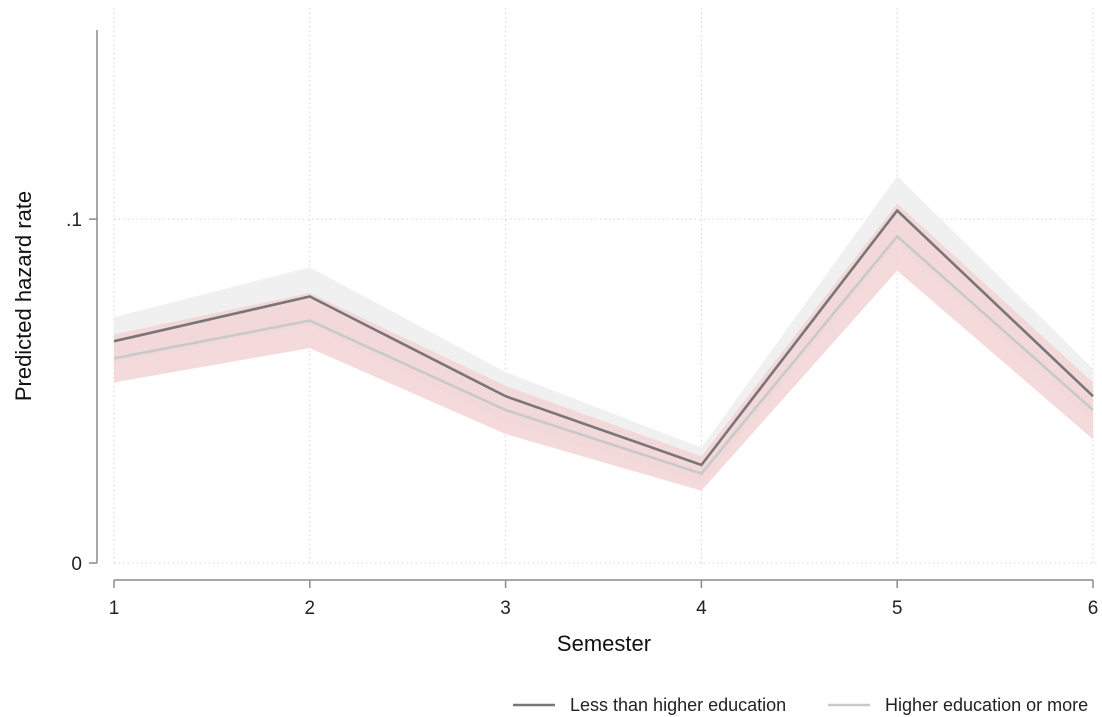 This screenshot has width=1102, height=717. I want to click on x-tick-label-1: 1, so click(114, 608).